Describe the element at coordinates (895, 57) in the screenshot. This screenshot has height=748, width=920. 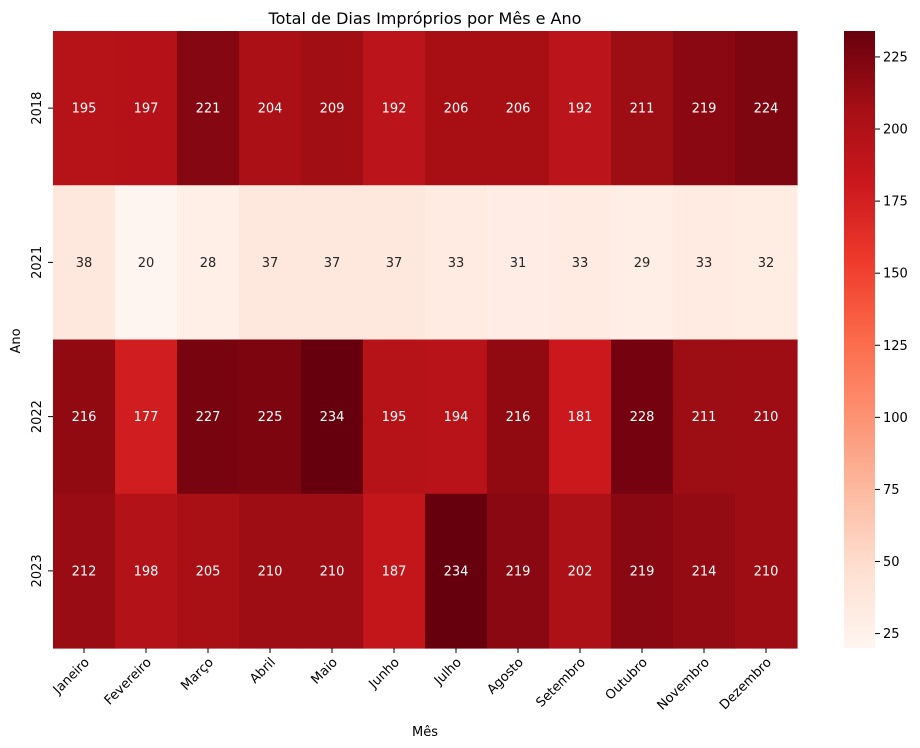
I see `colorbar-tick-label: 225` at that location.